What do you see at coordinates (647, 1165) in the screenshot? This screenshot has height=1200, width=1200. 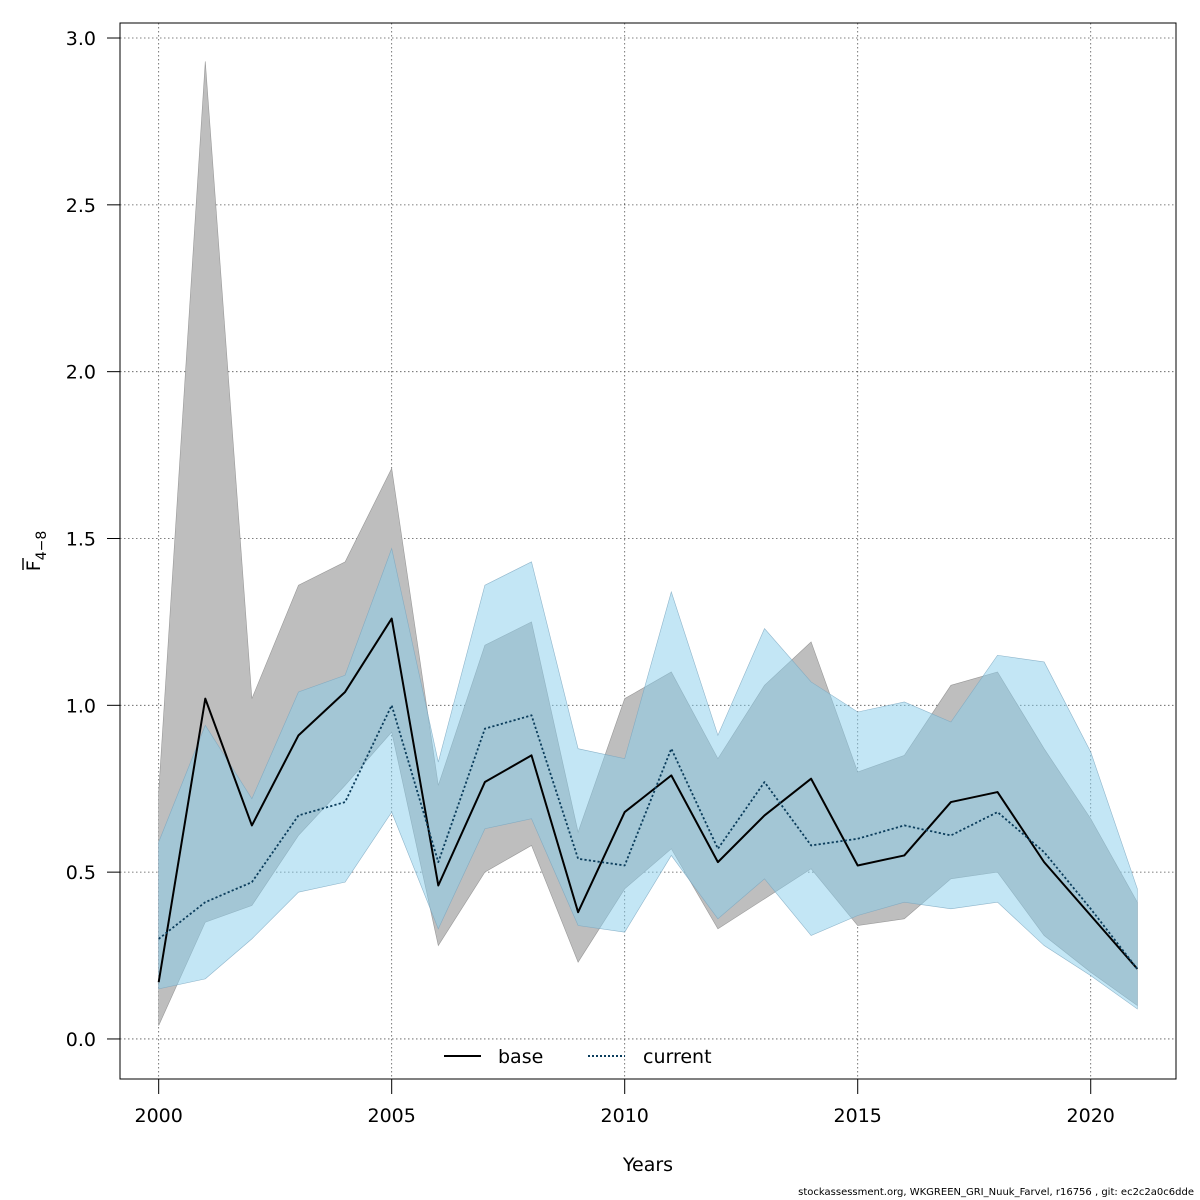 I see `x-axis-title: Years` at bounding box center [647, 1165].